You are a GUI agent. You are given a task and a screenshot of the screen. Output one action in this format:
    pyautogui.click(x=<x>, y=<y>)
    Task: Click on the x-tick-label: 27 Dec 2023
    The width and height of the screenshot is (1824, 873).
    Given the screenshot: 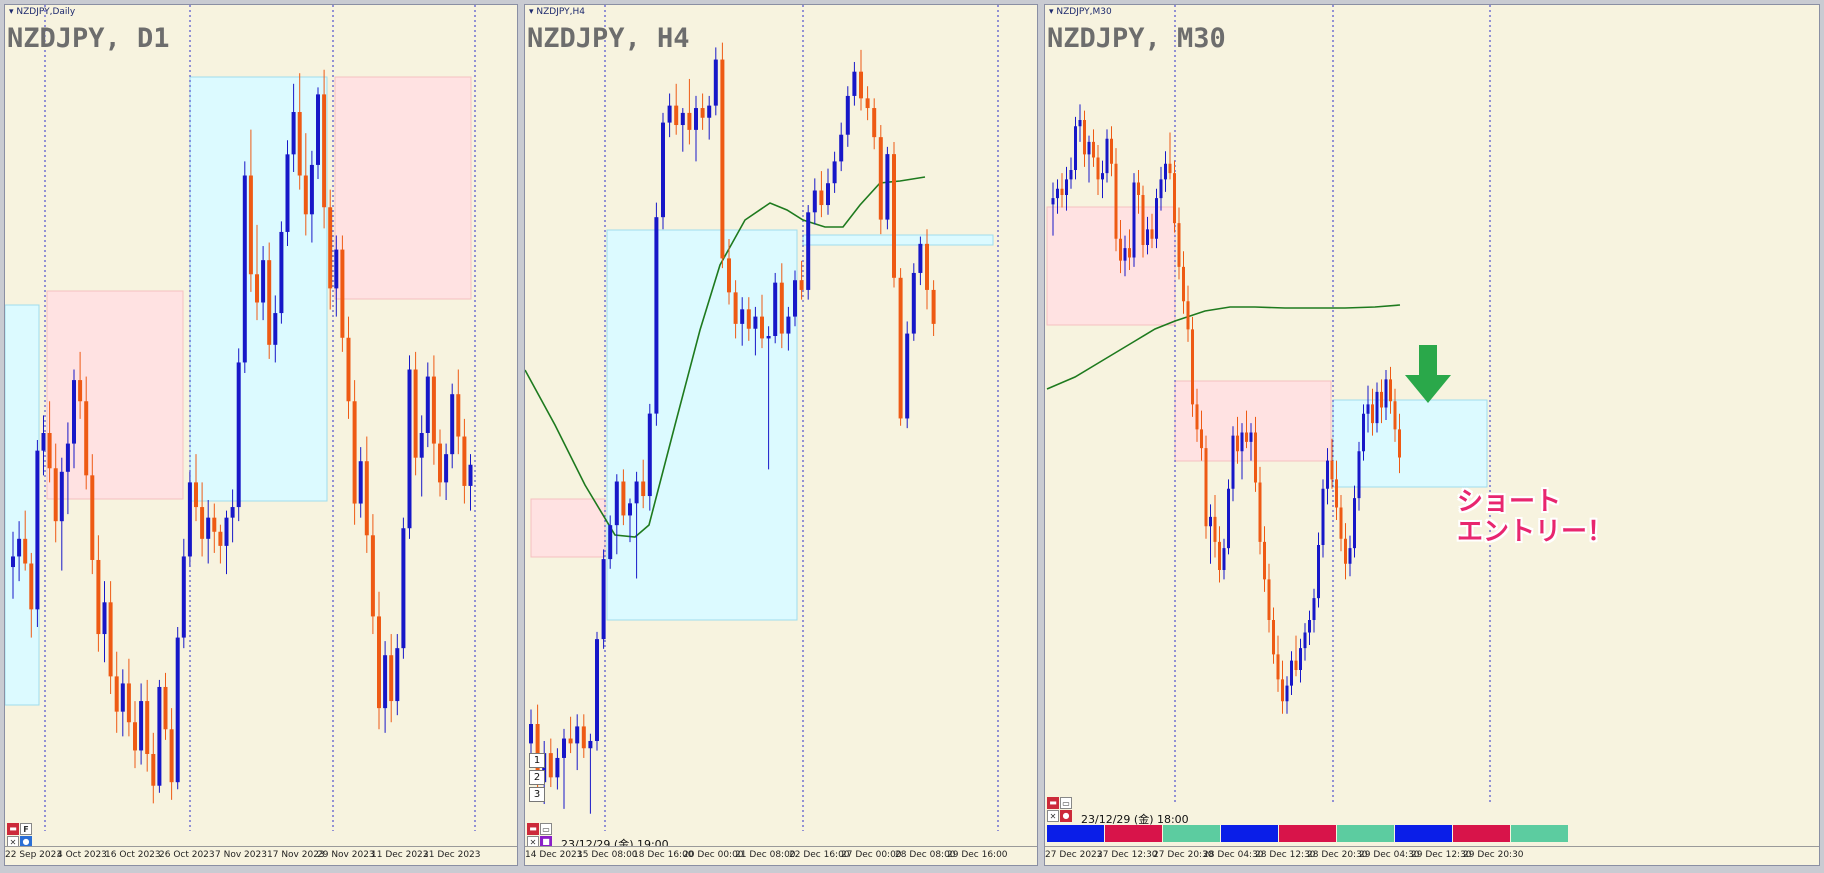 What is the action you would take?
    pyautogui.click(x=1074, y=855)
    